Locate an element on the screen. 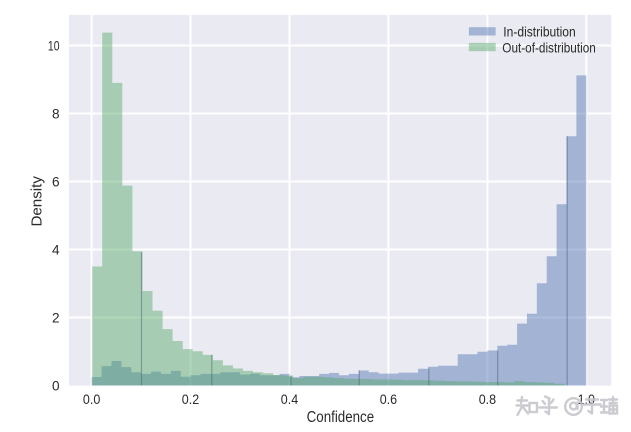 Image resolution: width=631 pixels, height=432 pixels. svg-text: 2 is located at coordinates (56, 317).